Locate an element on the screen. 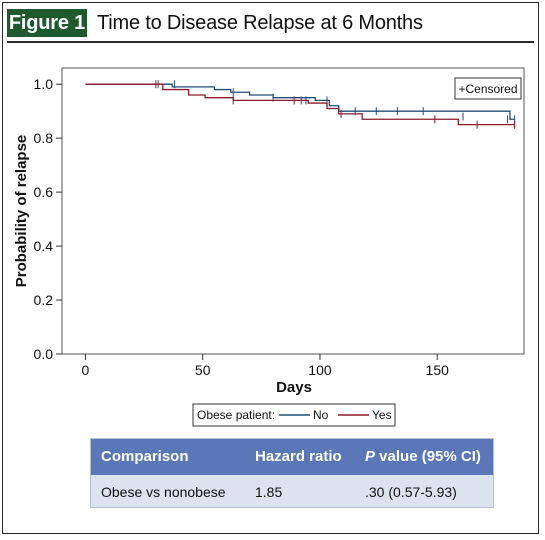 Image resolution: width=545 pixels, height=540 pixels. series-layer is located at coordinates (300, 104).